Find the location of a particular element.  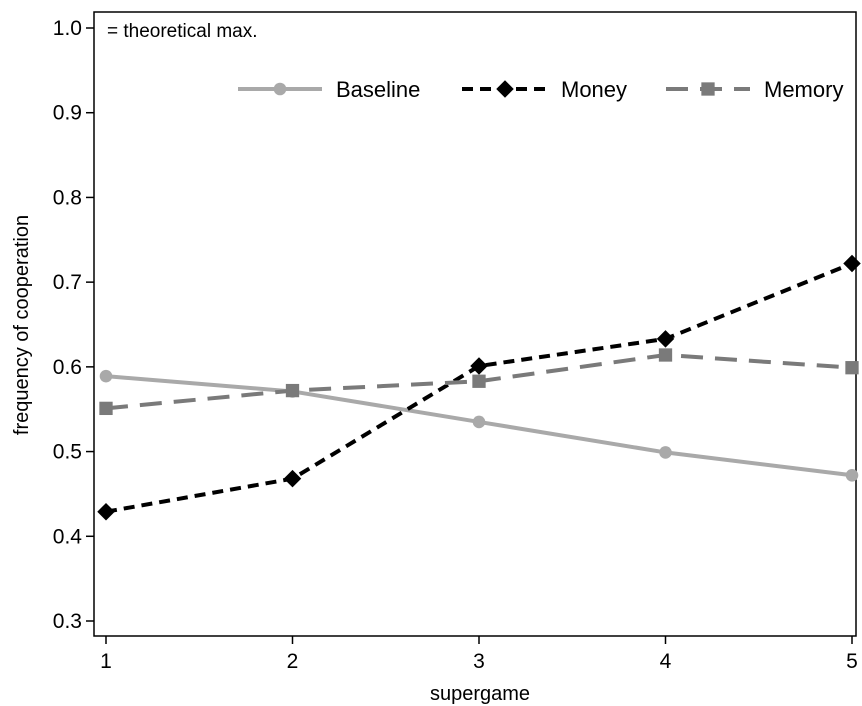

theoretical-max-note: = theoretical max. is located at coordinates (182, 31).